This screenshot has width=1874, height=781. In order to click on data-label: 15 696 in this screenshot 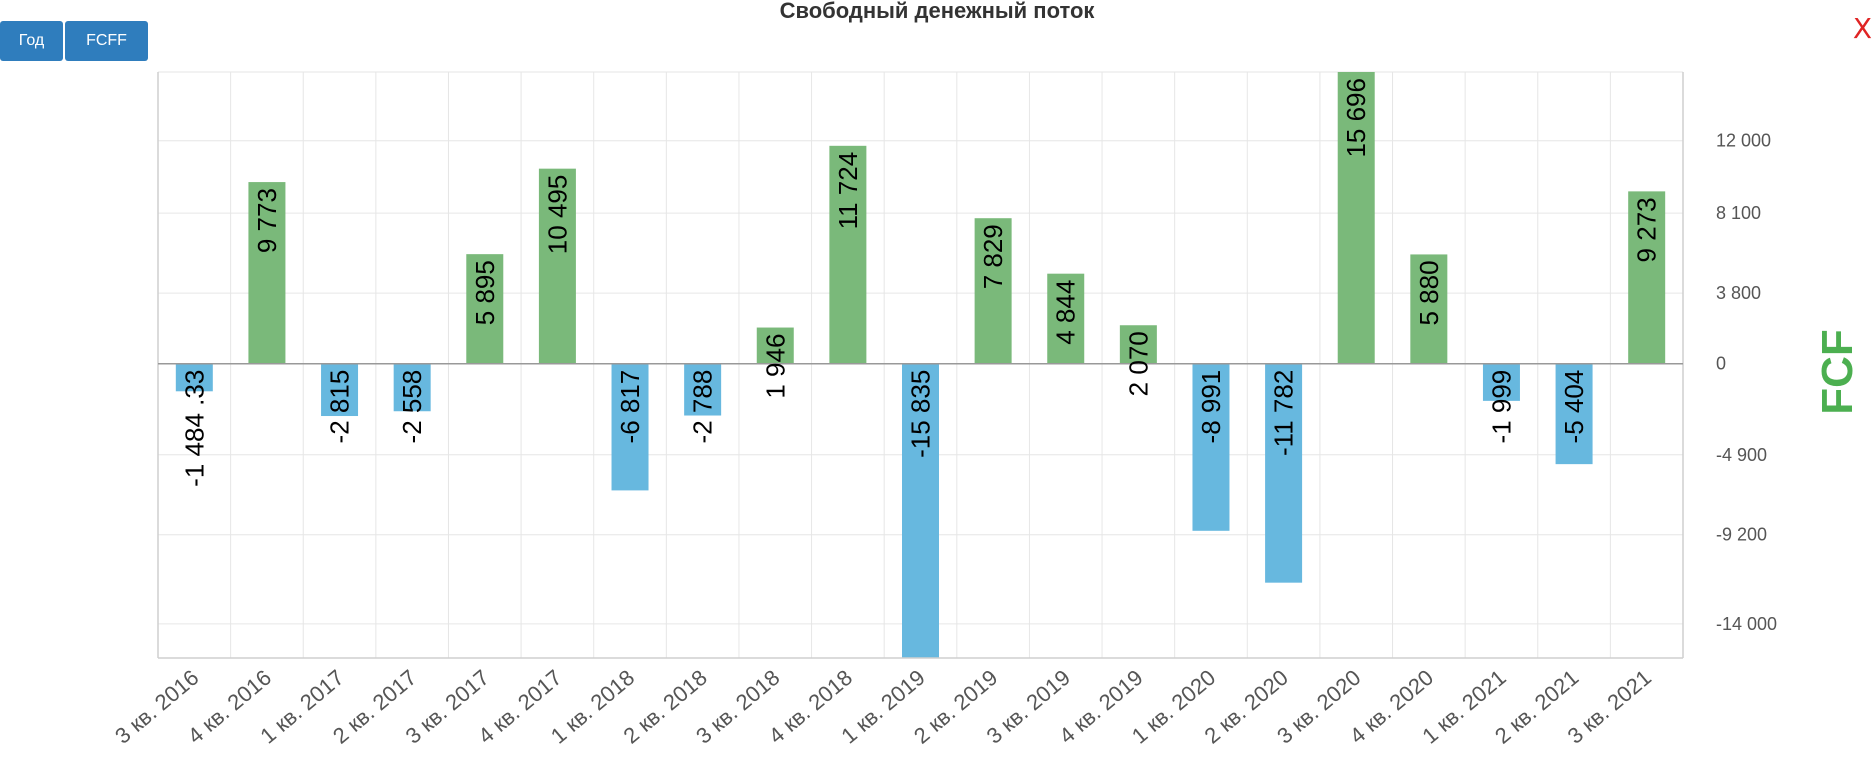, I will do `click(1356, 118)`.